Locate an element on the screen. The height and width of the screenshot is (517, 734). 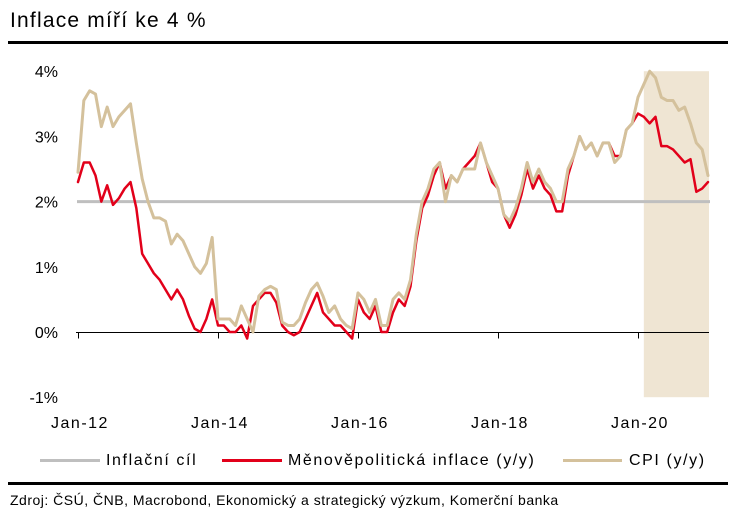
x-tick-label: Jan-14 is located at coordinates (220, 423).